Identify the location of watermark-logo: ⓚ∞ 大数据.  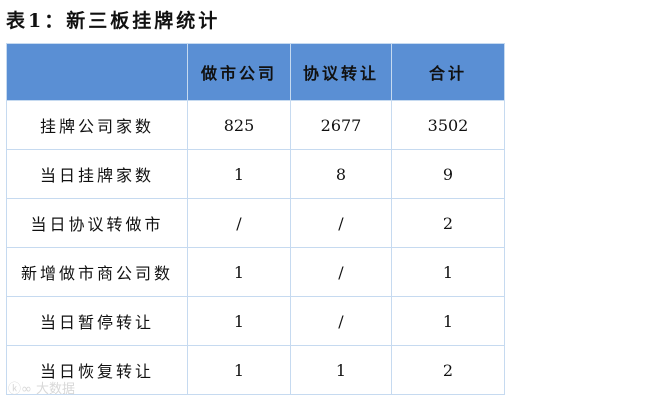
(41, 389).